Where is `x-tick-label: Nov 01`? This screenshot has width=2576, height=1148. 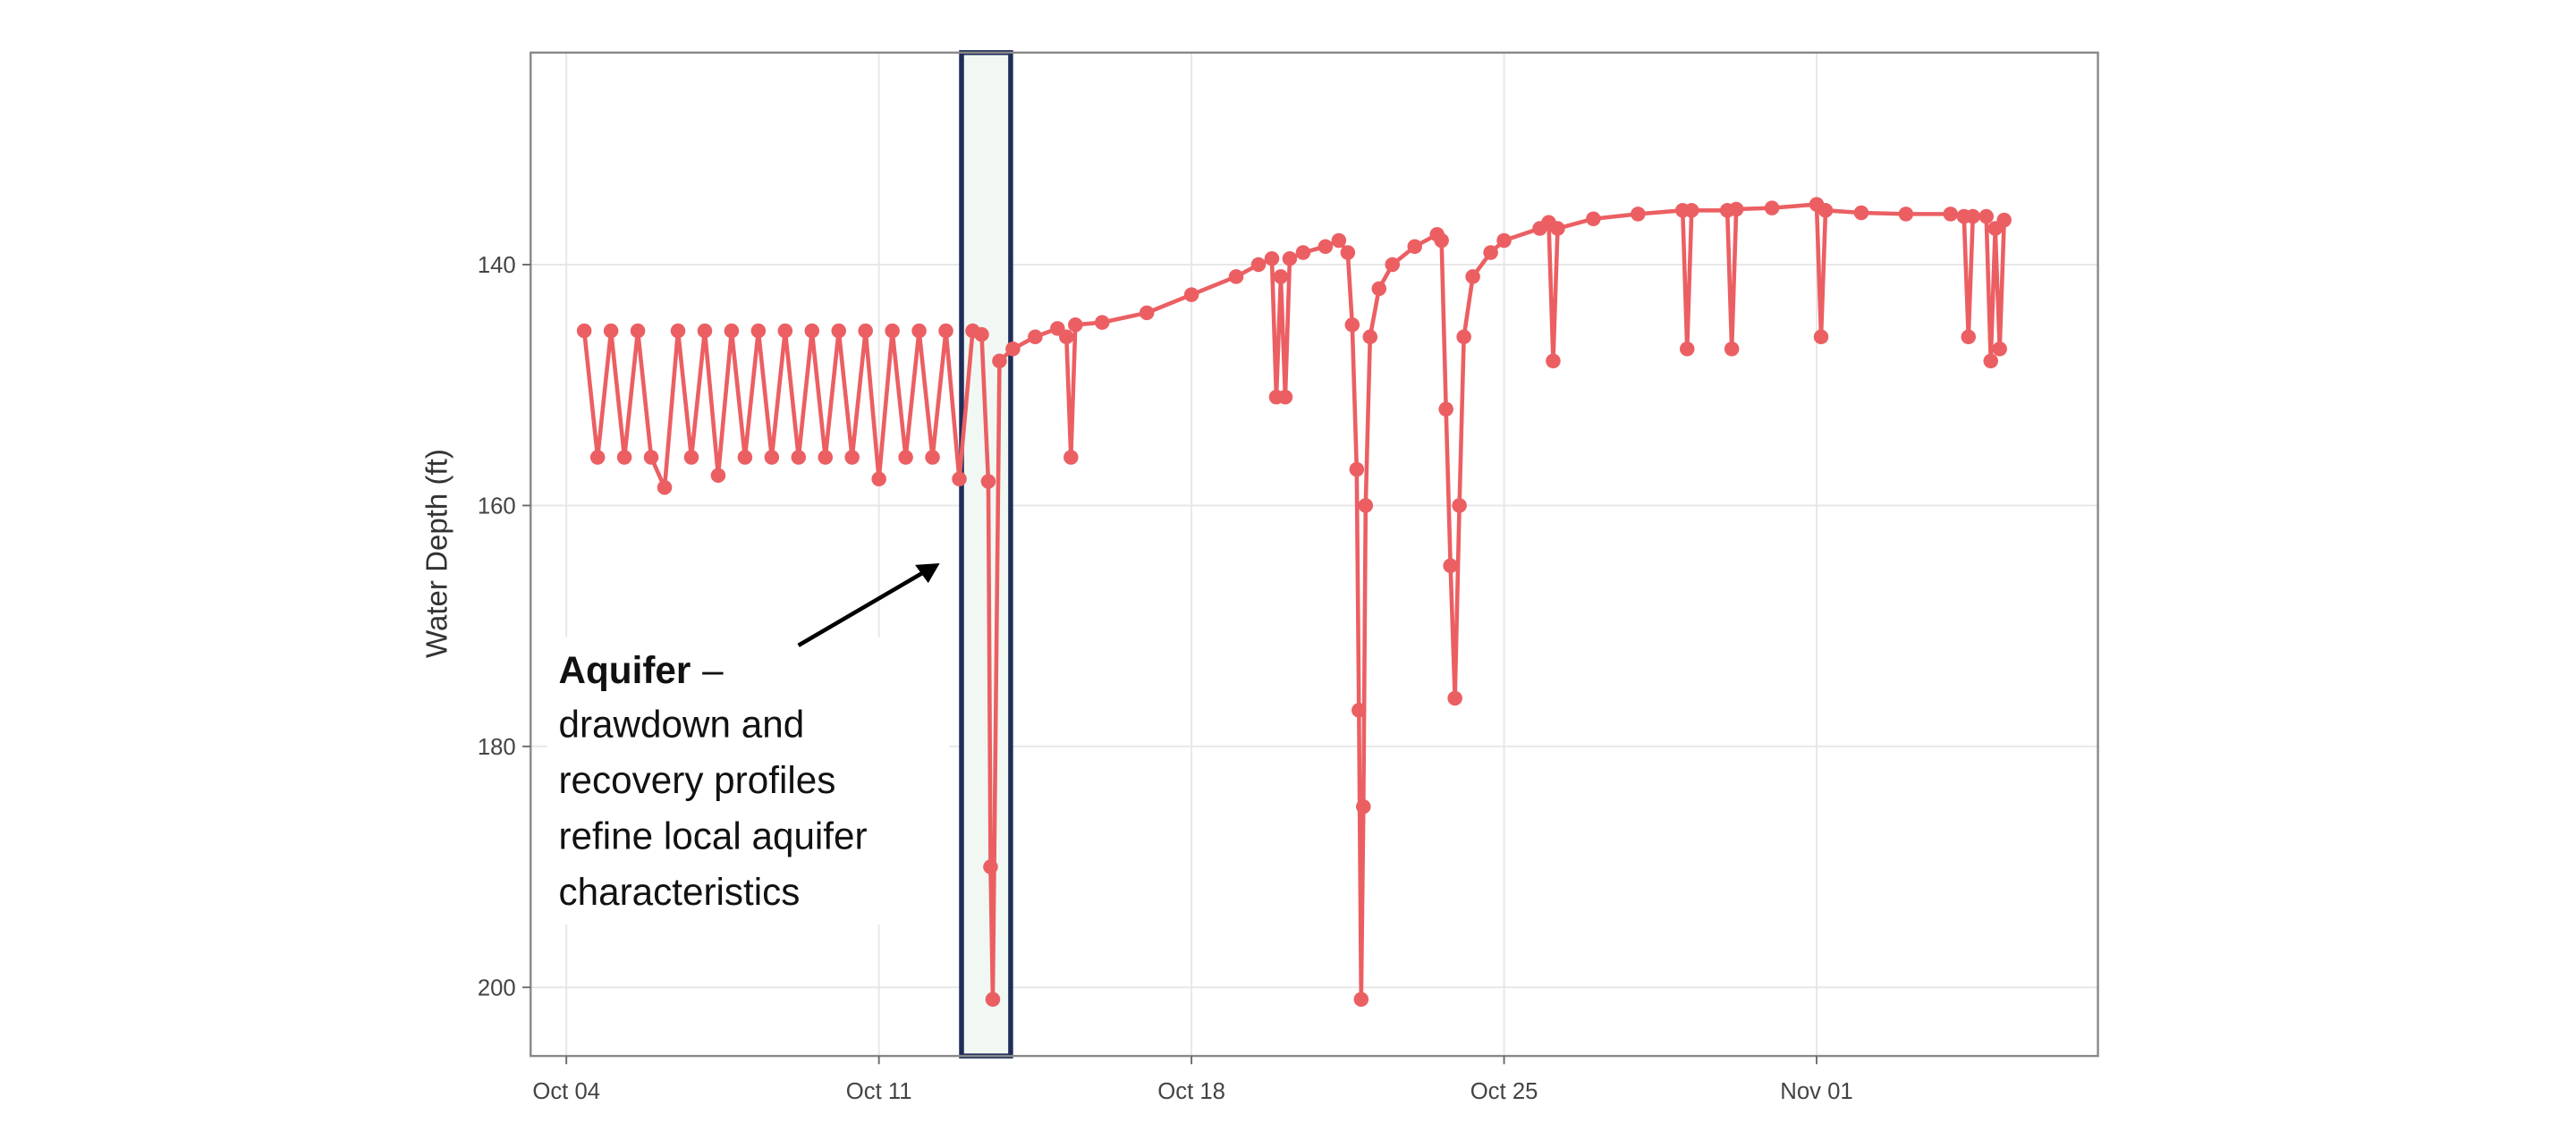 x-tick-label: Nov 01 is located at coordinates (1816, 1091).